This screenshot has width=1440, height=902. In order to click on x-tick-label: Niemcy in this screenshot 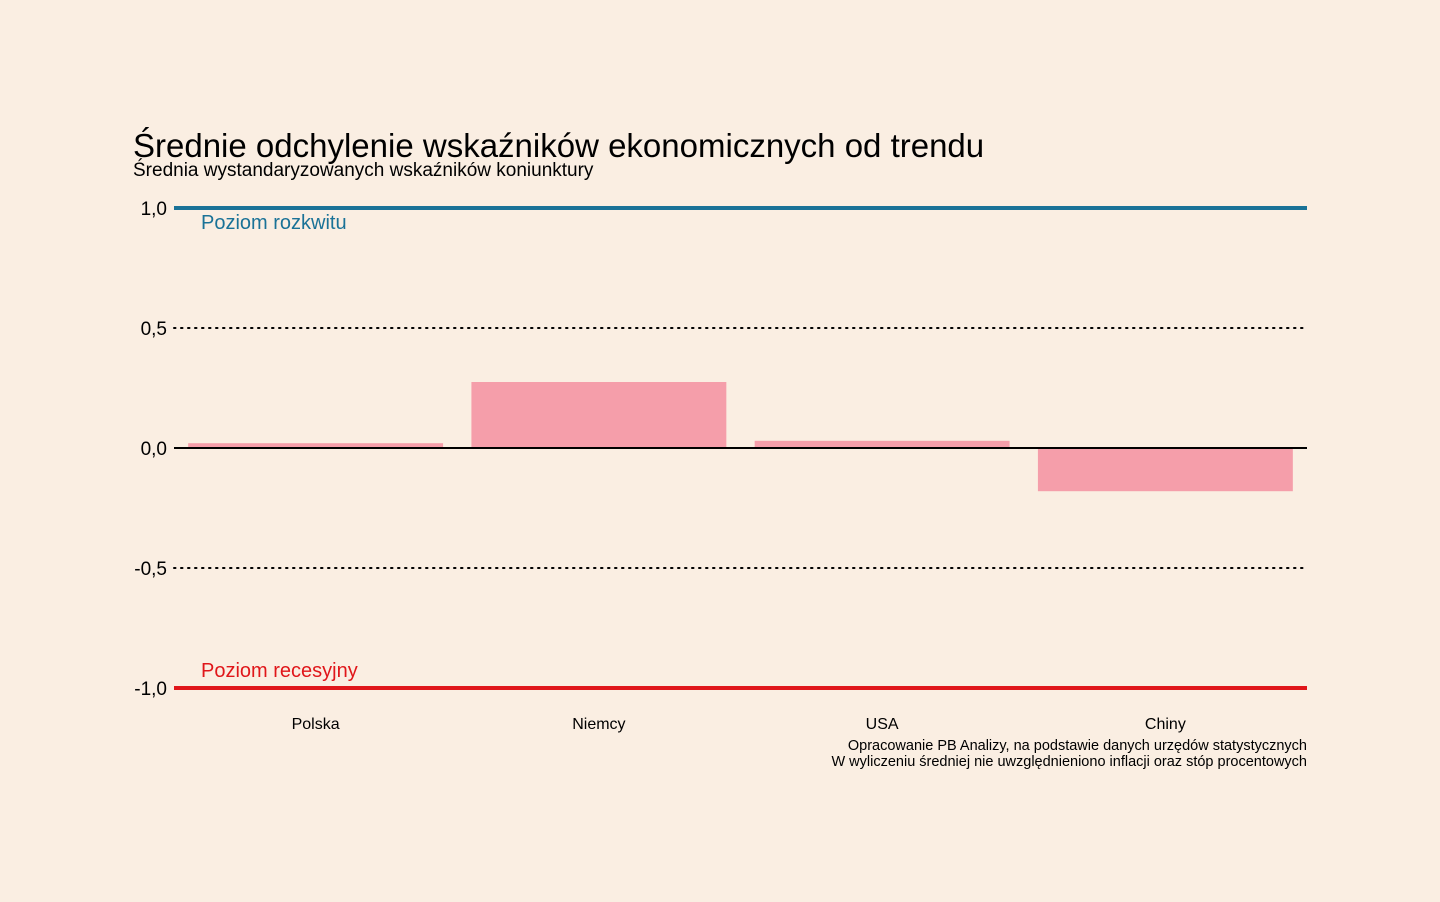, I will do `click(598, 724)`.